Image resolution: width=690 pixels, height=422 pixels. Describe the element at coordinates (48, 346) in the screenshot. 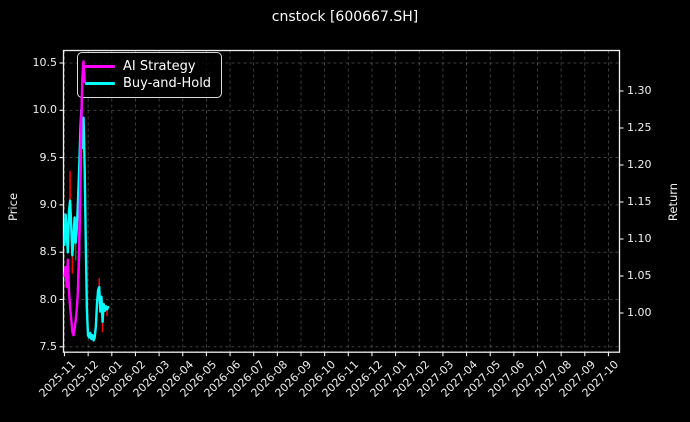

I see `price-tick-label: 7.5` at that location.